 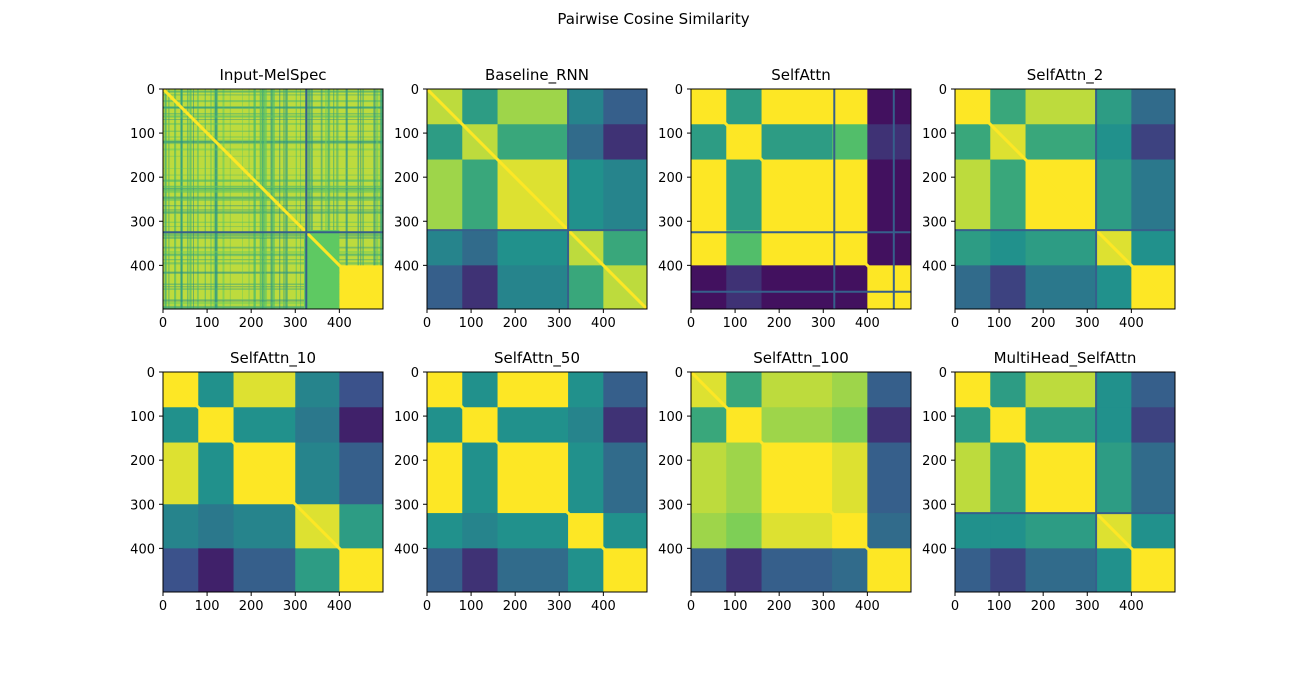 What do you see at coordinates (1049, 198) in the screenshot?
I see `heatmap-panel: SelfAttn_2 0 100 200 300 400 0 100 200 300 400` at bounding box center [1049, 198].